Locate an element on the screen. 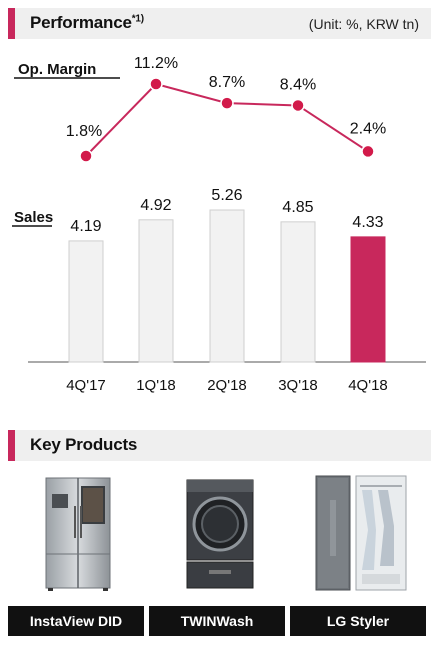 This screenshot has height=650, width=439. unit-label: (Unit: %, KRW tn) is located at coordinates (363, 24).